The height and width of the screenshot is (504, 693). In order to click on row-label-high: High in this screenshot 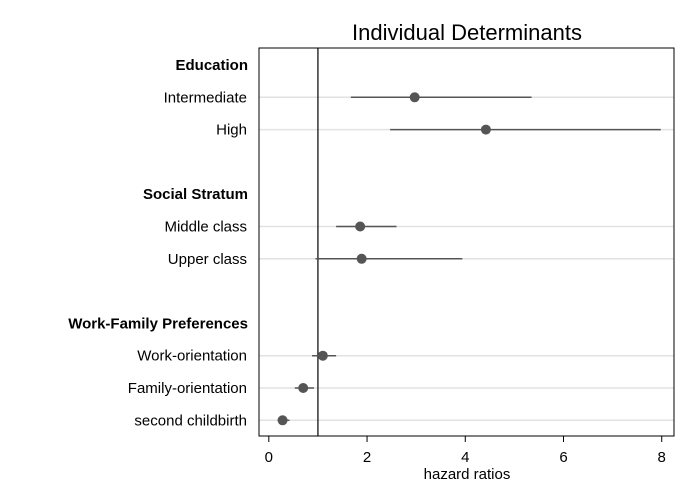, I will do `click(231, 130)`.